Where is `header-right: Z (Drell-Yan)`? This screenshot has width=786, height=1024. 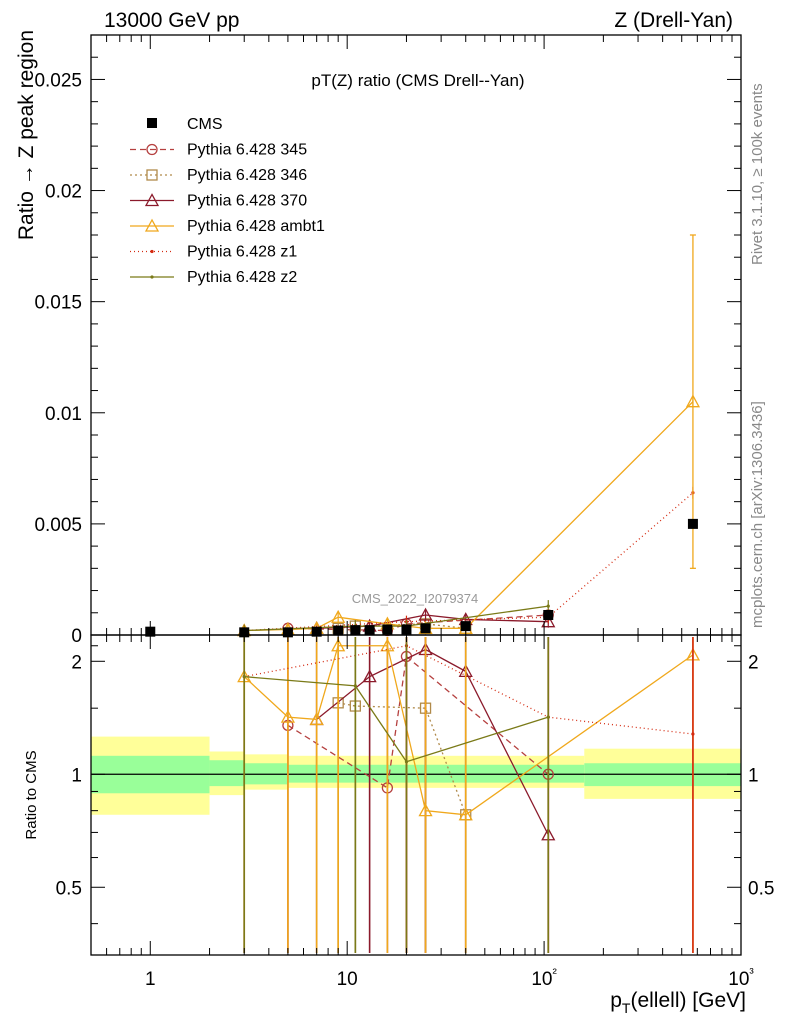
header-right: Z (Drell-Yan) is located at coordinates (673, 20).